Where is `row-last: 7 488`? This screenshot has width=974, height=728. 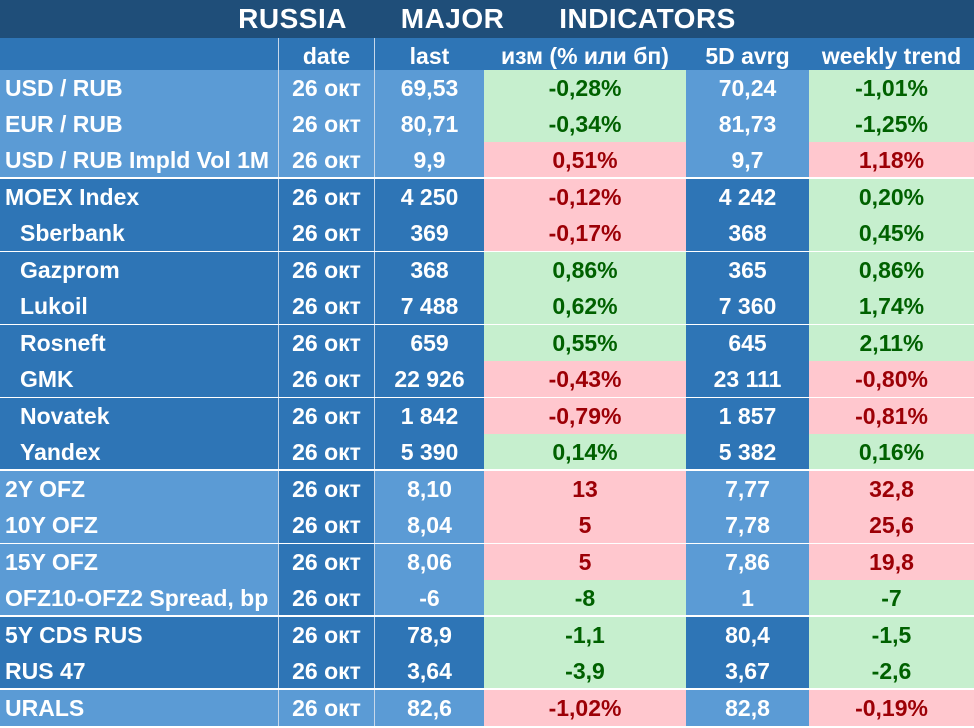
row-last: 7 488 is located at coordinates (429, 306).